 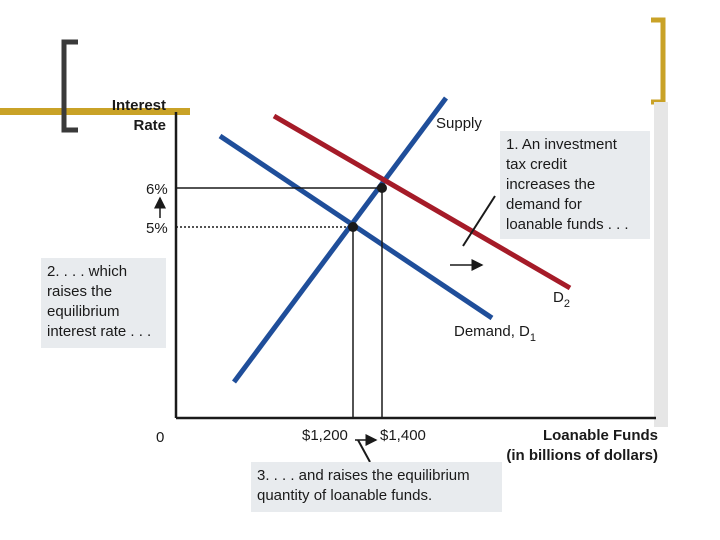 What do you see at coordinates (532, 338) in the screenshot?
I see `d1-label-sub: 1` at bounding box center [532, 338].